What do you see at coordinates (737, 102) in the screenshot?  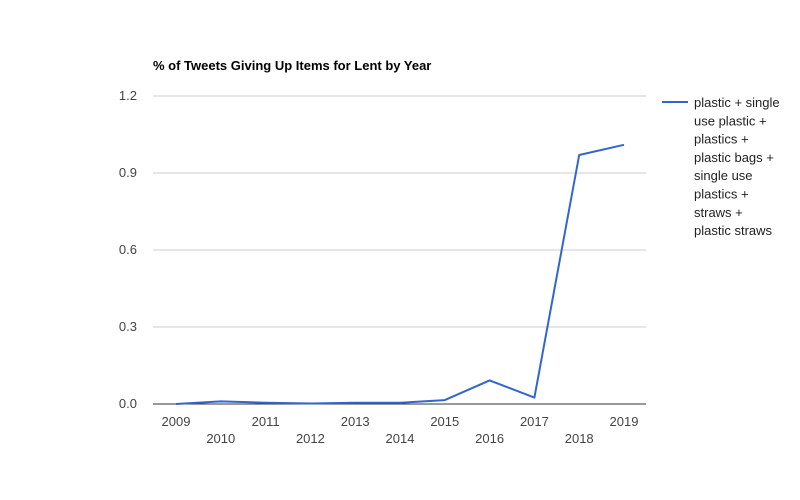 I see `legend-label-line: plastic + single` at bounding box center [737, 102].